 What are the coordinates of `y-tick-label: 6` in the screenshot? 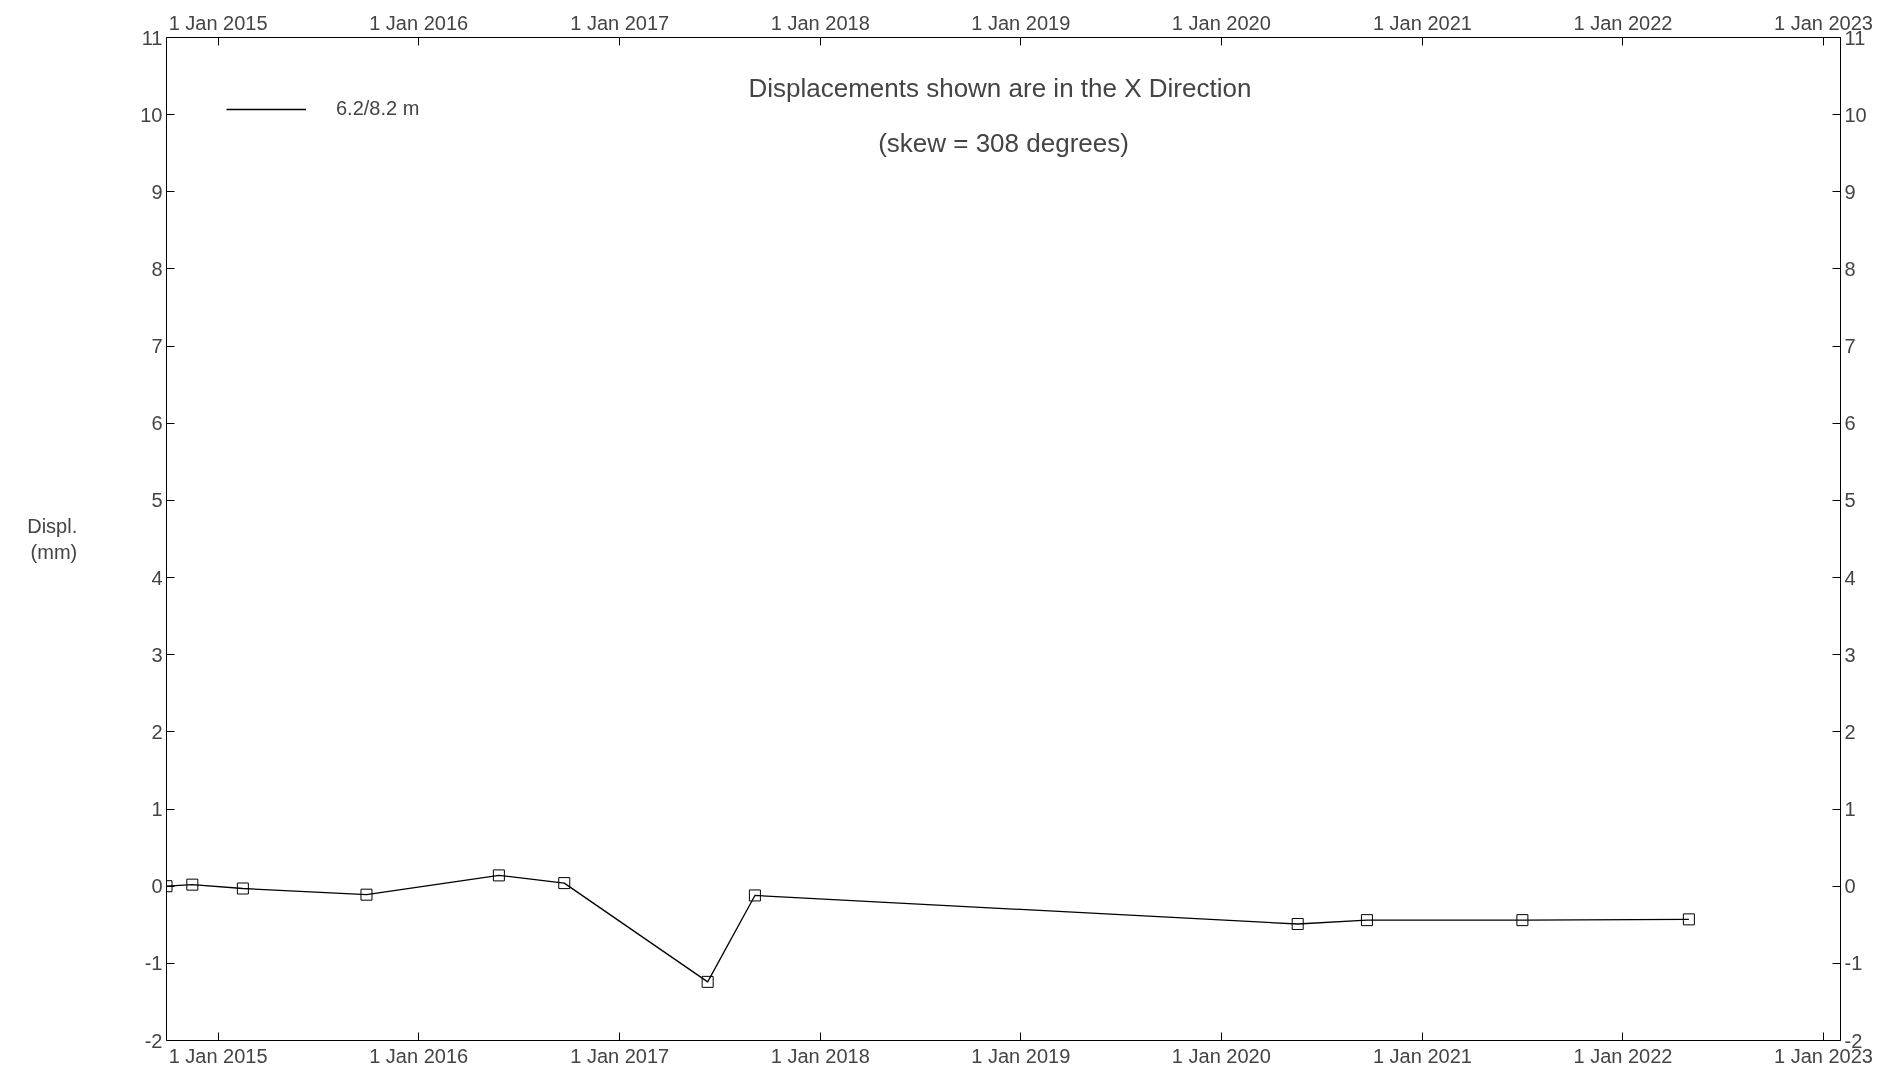 It's located at (157, 423).